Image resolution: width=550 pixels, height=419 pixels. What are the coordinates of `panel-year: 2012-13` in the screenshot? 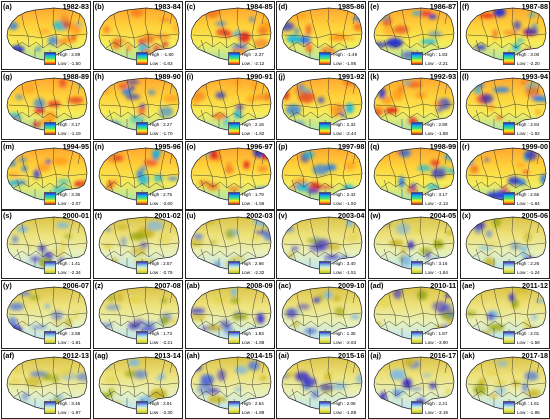 It's located at (75, 355).